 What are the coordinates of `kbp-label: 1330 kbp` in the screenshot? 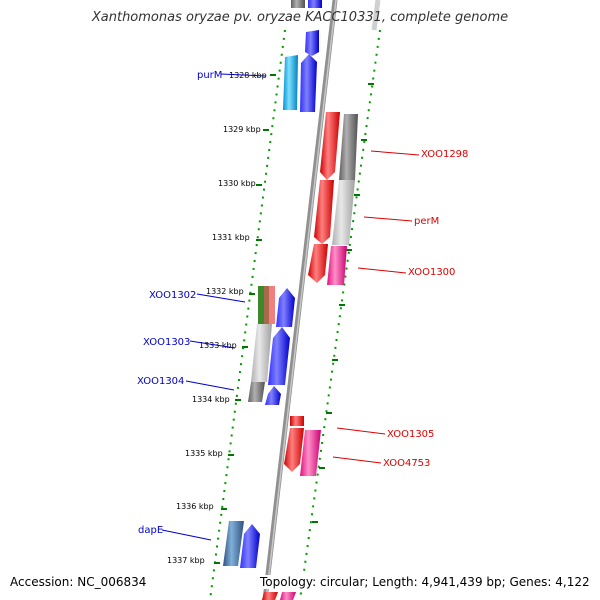 It's located at (237, 183).